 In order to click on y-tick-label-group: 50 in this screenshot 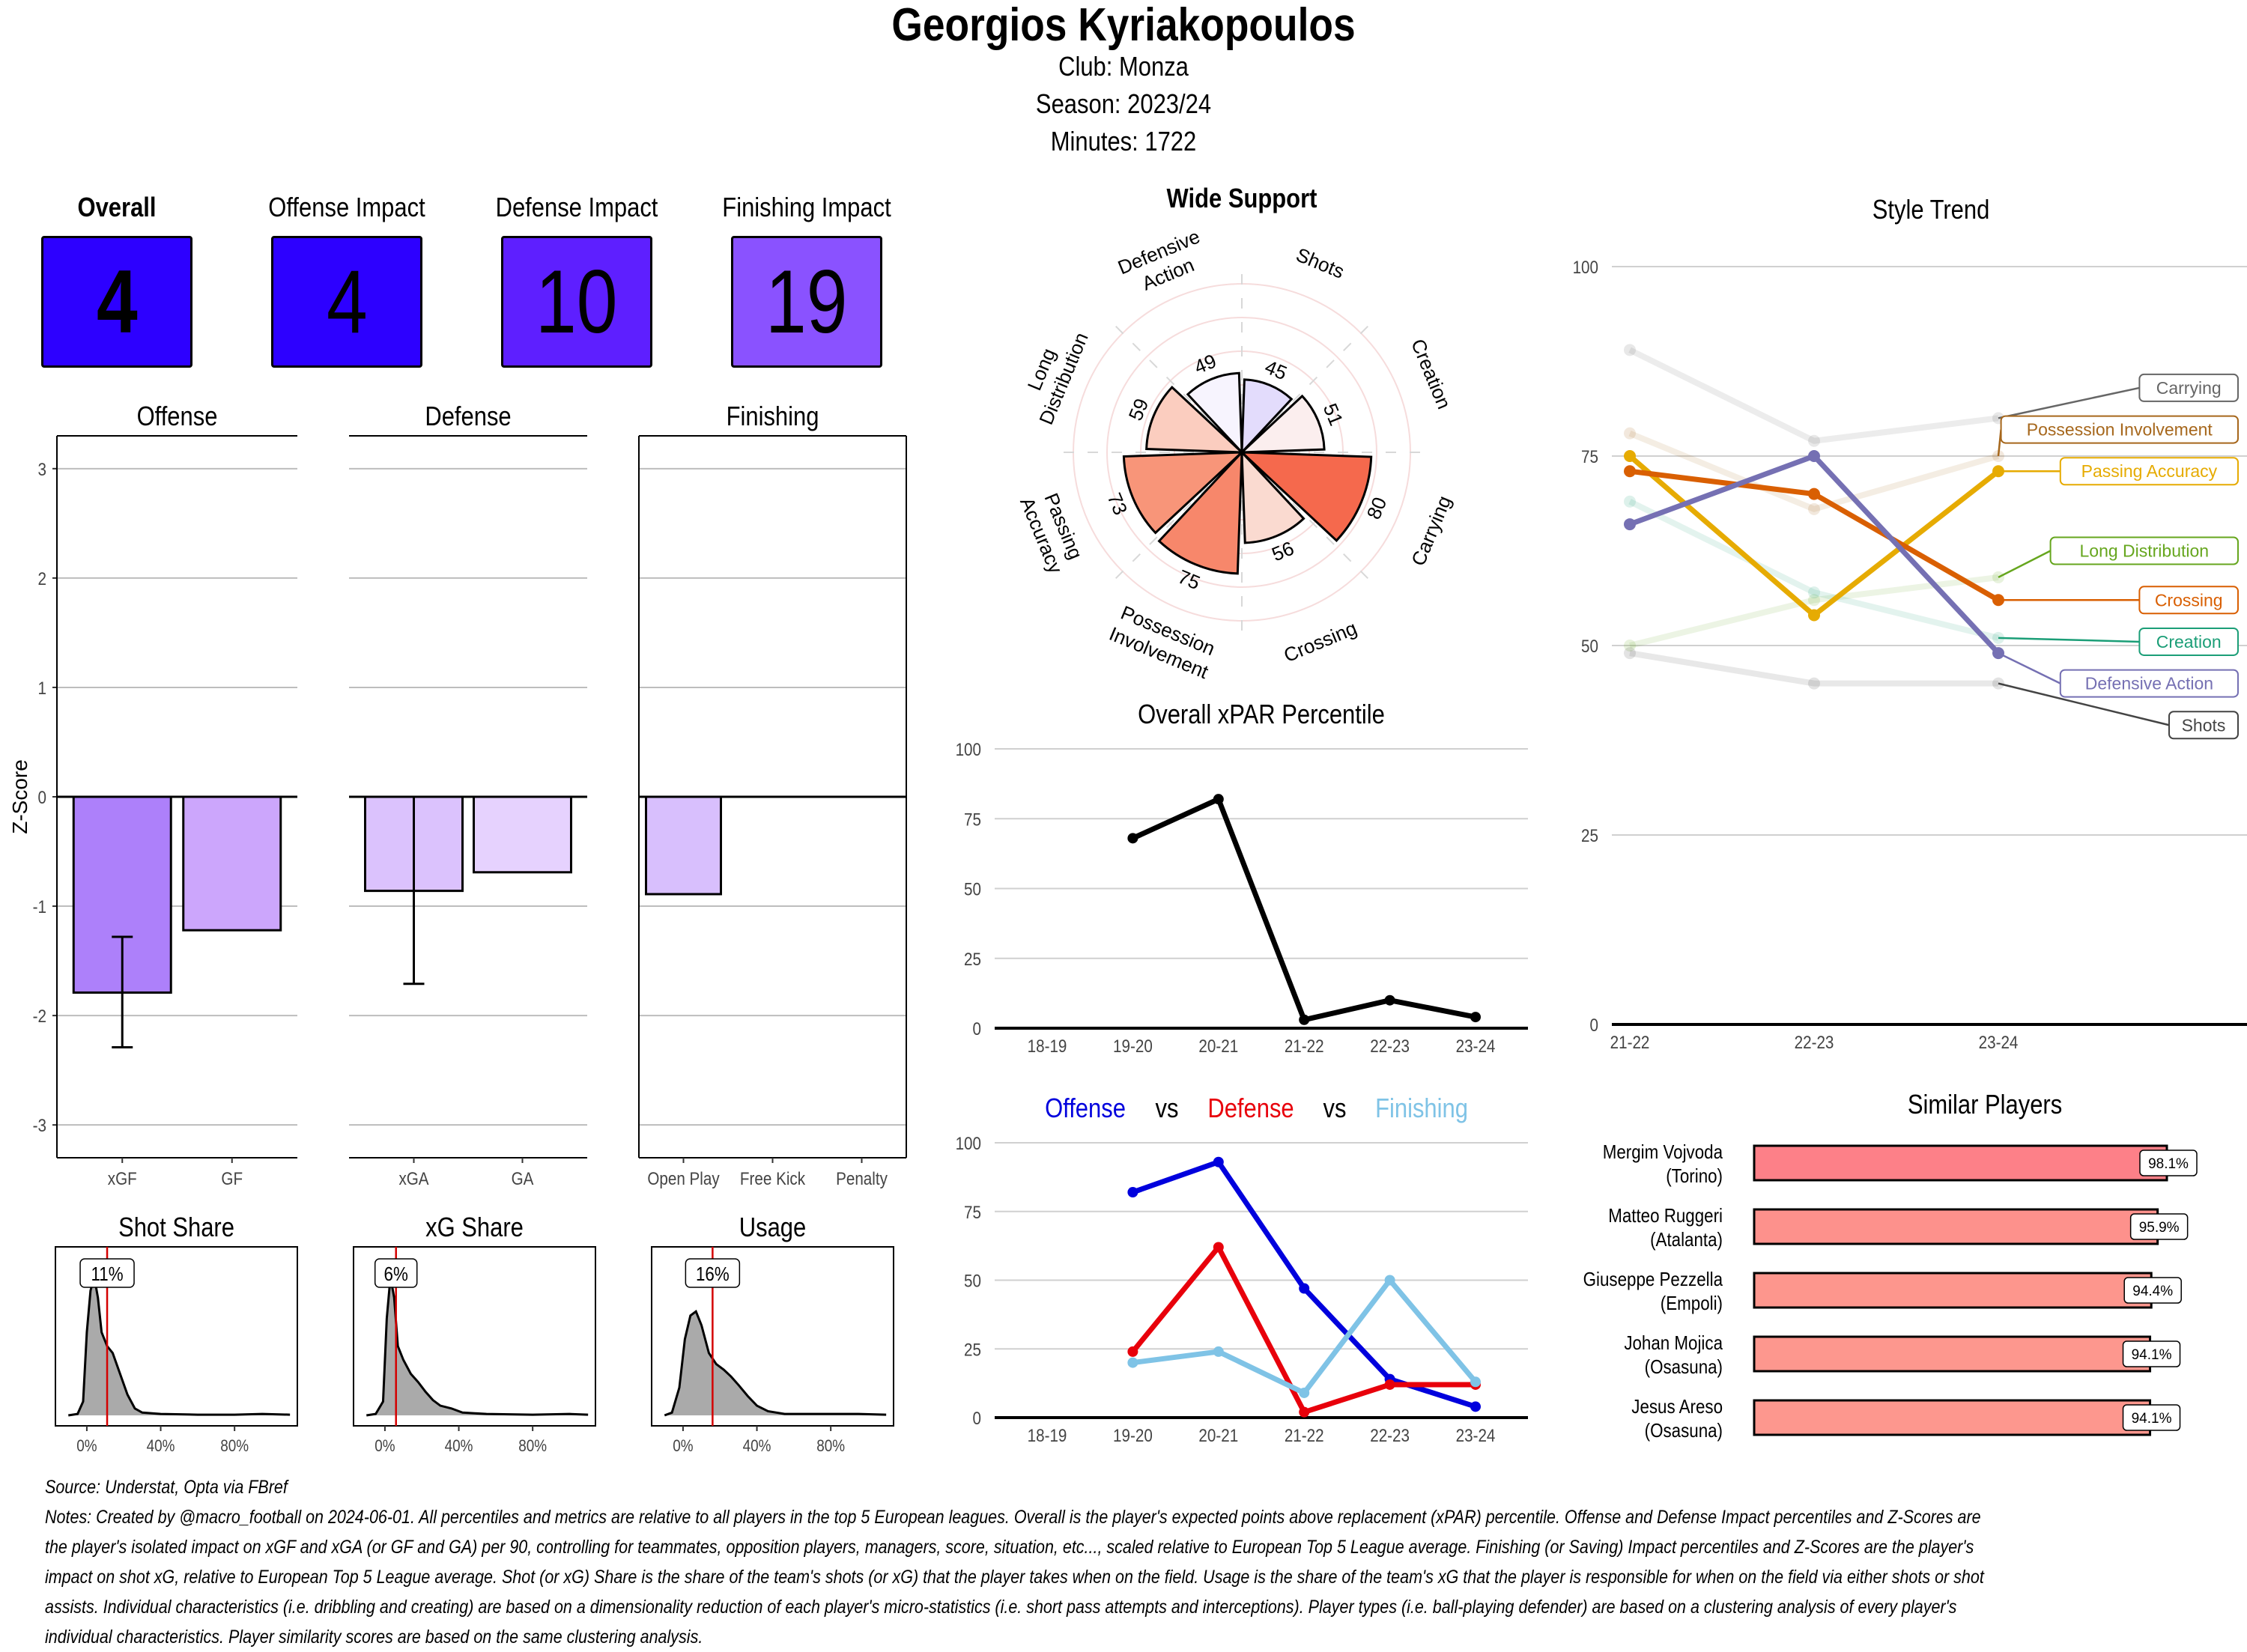, I will do `click(972, 889)`.